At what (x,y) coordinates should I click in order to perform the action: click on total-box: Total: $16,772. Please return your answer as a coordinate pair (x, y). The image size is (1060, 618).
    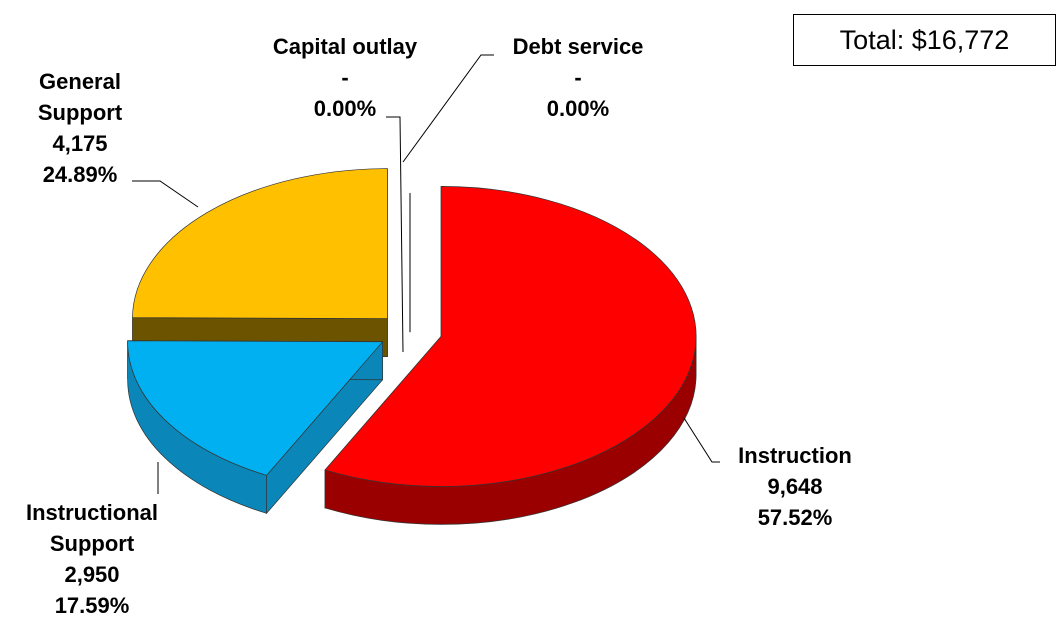
    Looking at the image, I should click on (924, 40).